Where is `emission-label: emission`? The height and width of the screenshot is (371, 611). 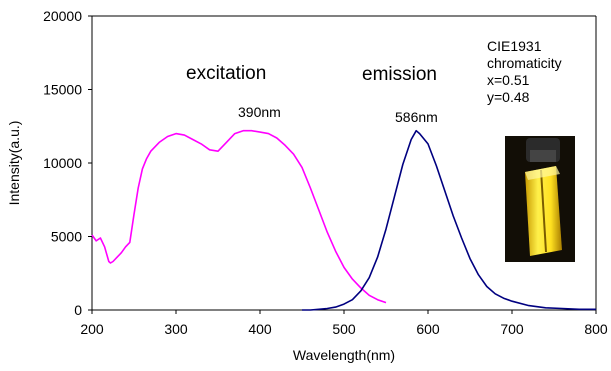
emission-label: emission is located at coordinates (399, 74).